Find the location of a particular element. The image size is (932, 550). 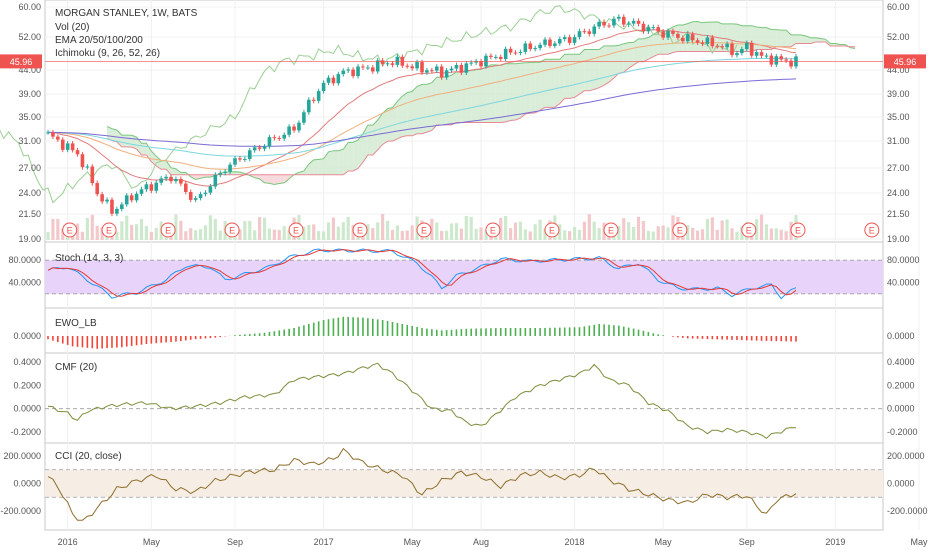

time-axis-label-5: Aug is located at coordinates (481, 542).